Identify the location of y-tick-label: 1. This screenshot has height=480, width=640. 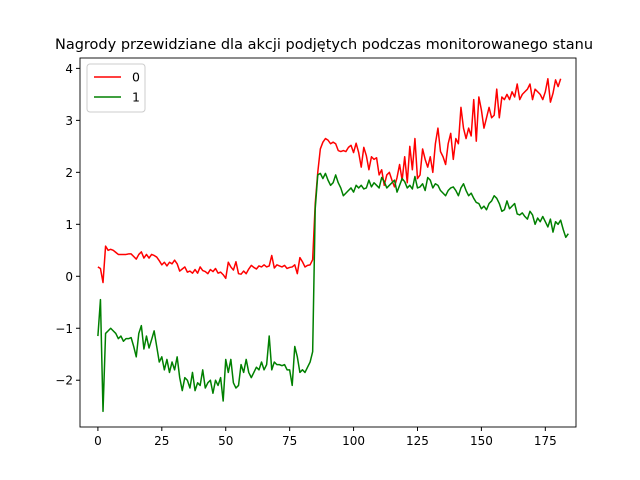
(69, 225).